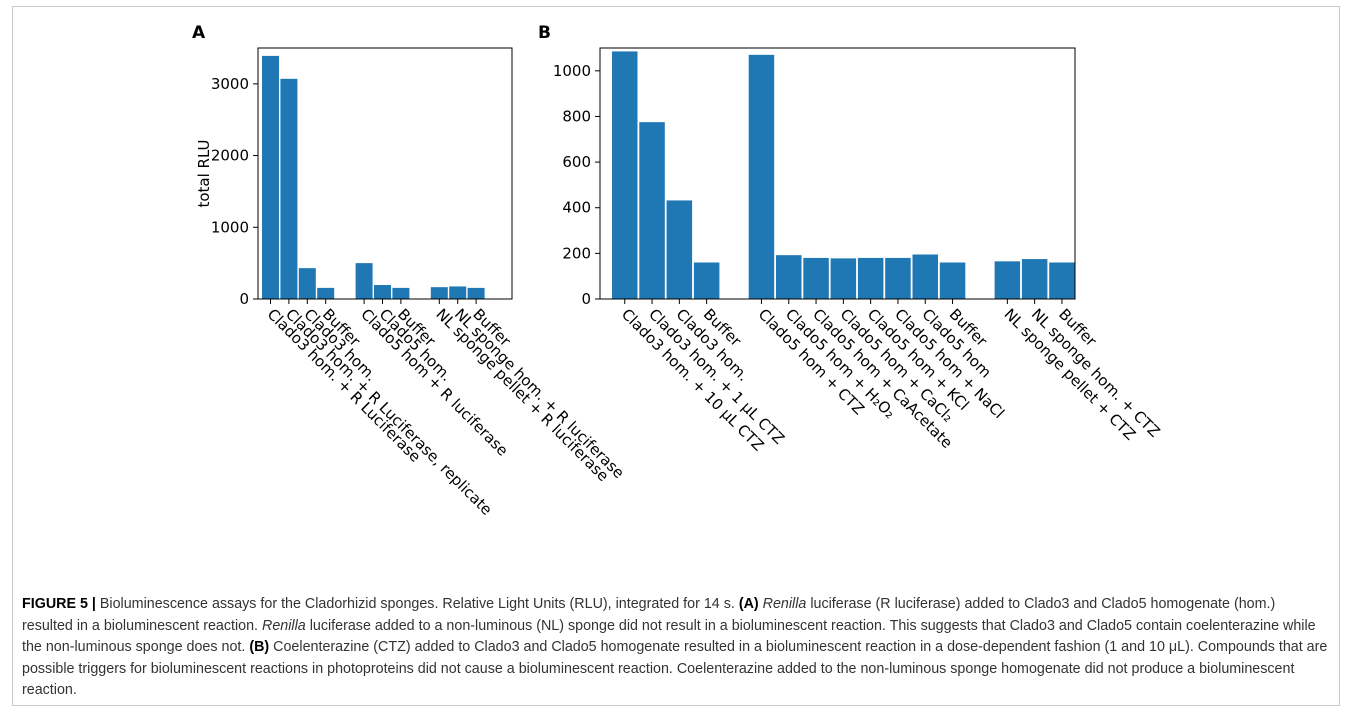 Image resolution: width=1355 pixels, height=712 pixels. I want to click on caption-panel-a: (A), so click(748, 604).